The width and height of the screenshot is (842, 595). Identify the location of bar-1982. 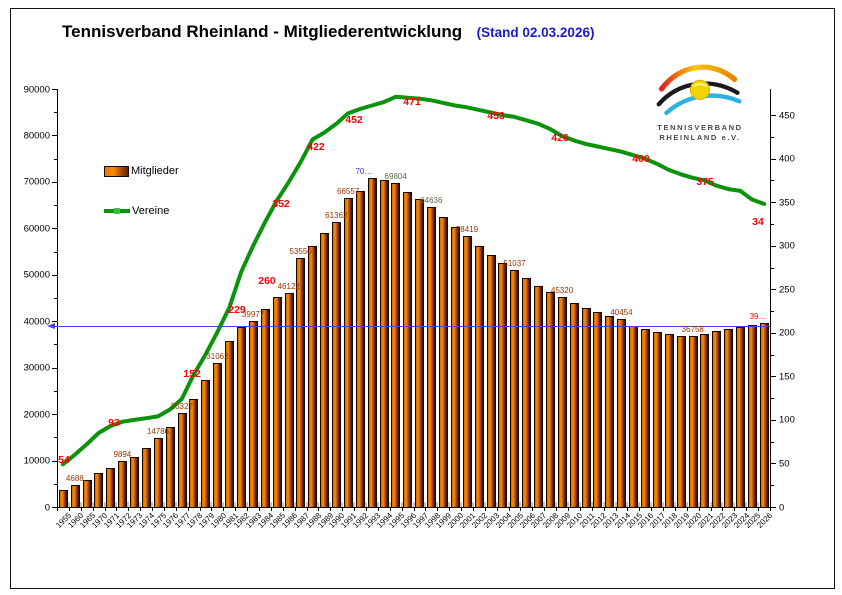
(241, 417).